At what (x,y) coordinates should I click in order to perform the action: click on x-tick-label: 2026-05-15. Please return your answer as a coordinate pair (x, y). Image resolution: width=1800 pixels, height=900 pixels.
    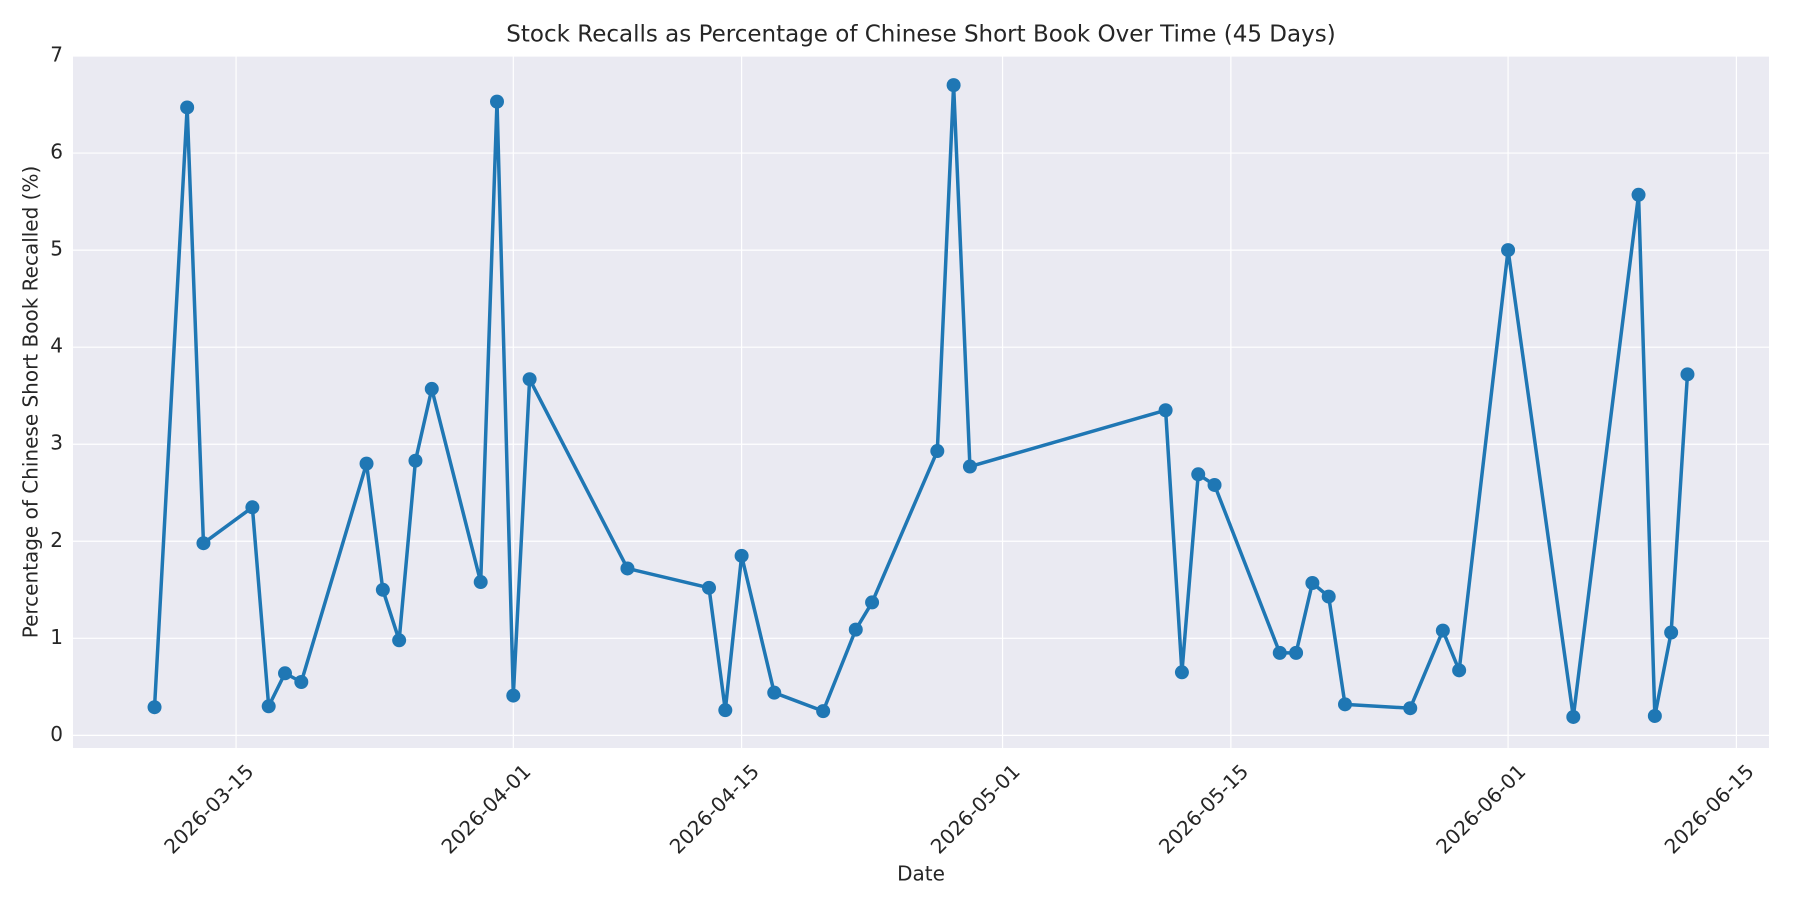
    Looking at the image, I should click on (1203, 808).